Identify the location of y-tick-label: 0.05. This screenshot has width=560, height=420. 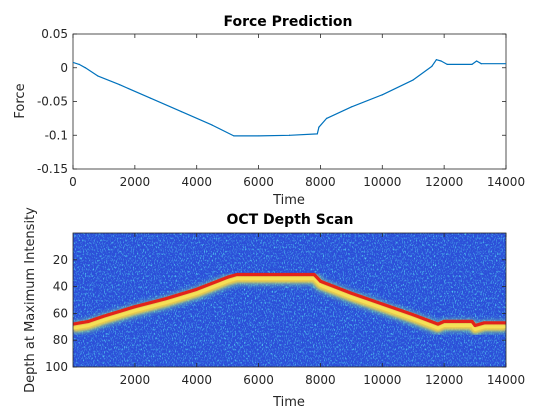
(54, 34).